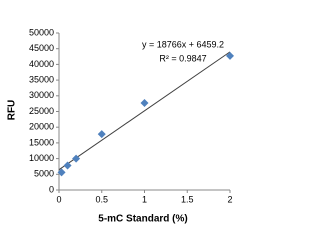  I want to click on y-tick-label: 30000, so click(41, 95).